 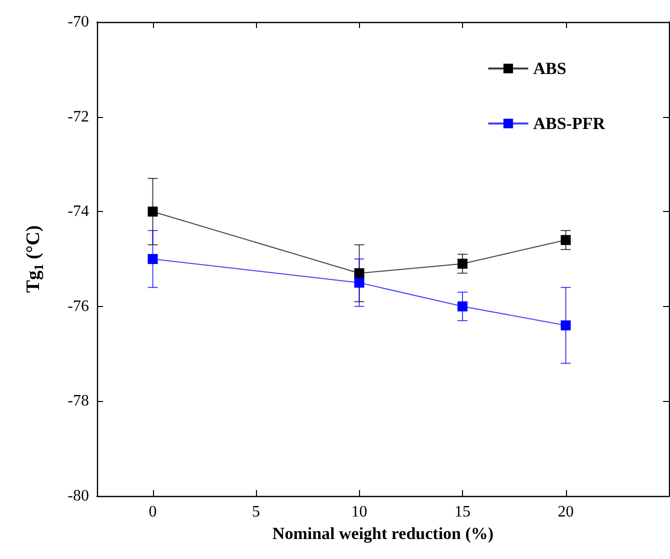 I want to click on legend-label: ABS, so click(x=549, y=68).